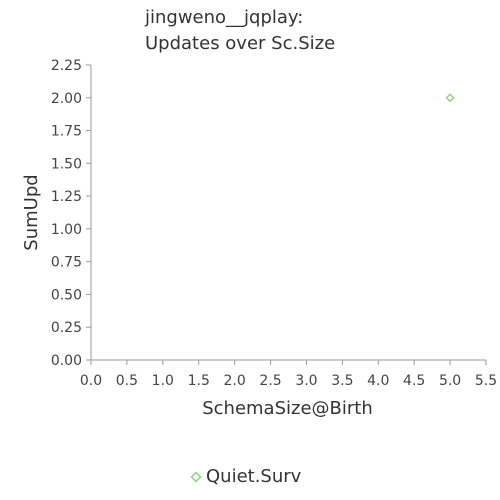 This screenshot has width=500, height=500. What do you see at coordinates (270, 381) in the screenshot?
I see `x-tick-label: 2.5` at bounding box center [270, 381].